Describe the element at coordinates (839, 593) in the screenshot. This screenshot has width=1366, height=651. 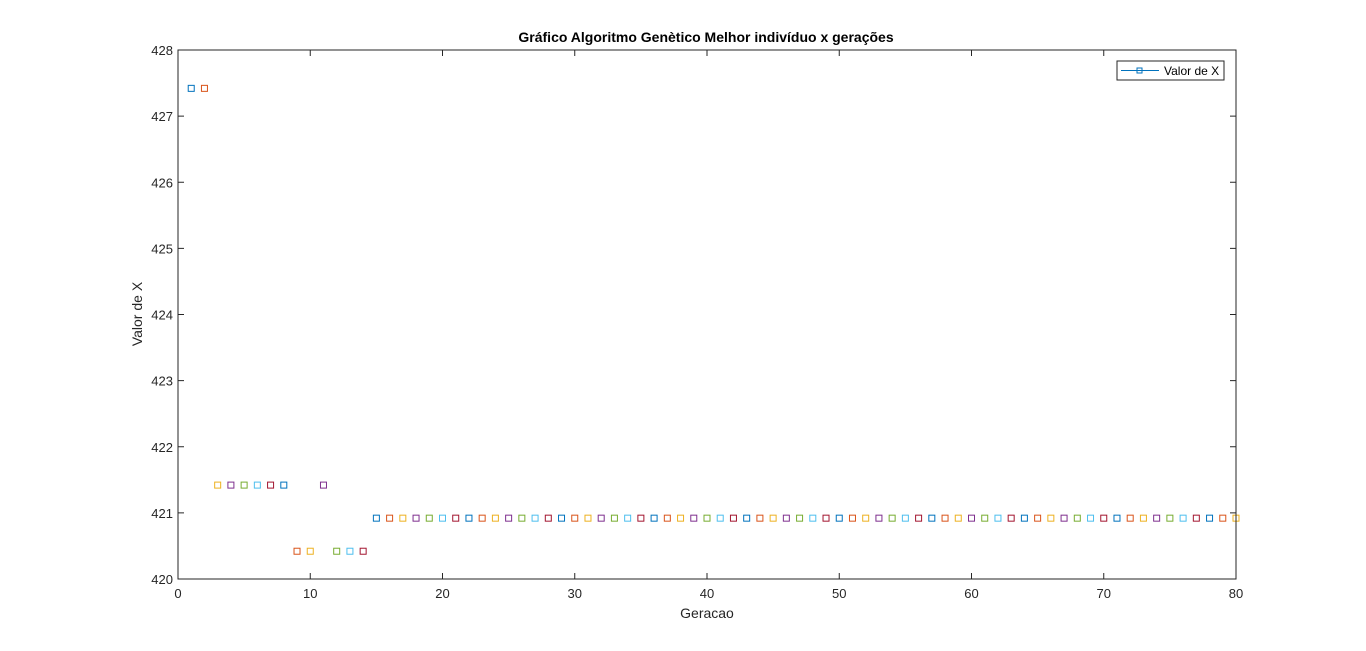
I see `x-tick-label: 50` at that location.